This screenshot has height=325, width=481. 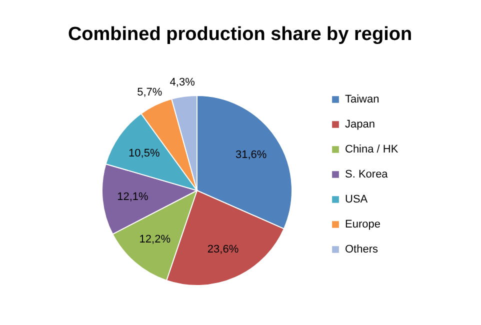 I want to click on legend-label: Europe, so click(x=362, y=224).